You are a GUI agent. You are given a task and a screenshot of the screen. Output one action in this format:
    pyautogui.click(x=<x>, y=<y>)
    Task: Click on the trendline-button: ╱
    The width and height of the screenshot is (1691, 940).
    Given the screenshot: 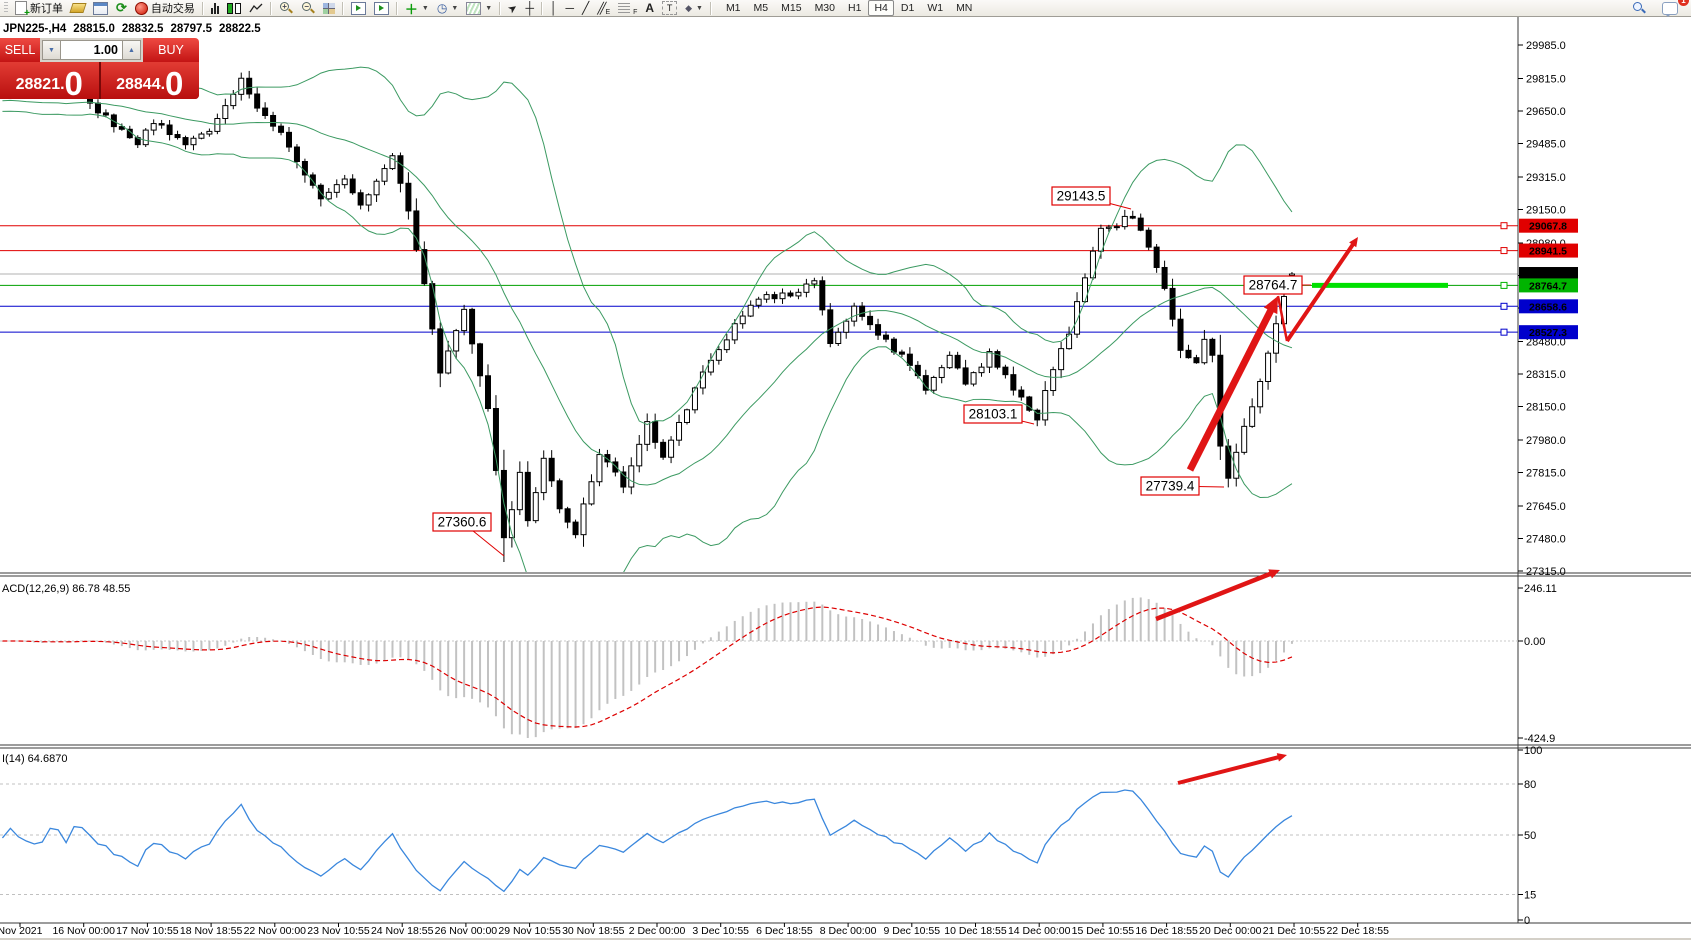 What is the action you would take?
    pyautogui.click(x=585, y=8)
    